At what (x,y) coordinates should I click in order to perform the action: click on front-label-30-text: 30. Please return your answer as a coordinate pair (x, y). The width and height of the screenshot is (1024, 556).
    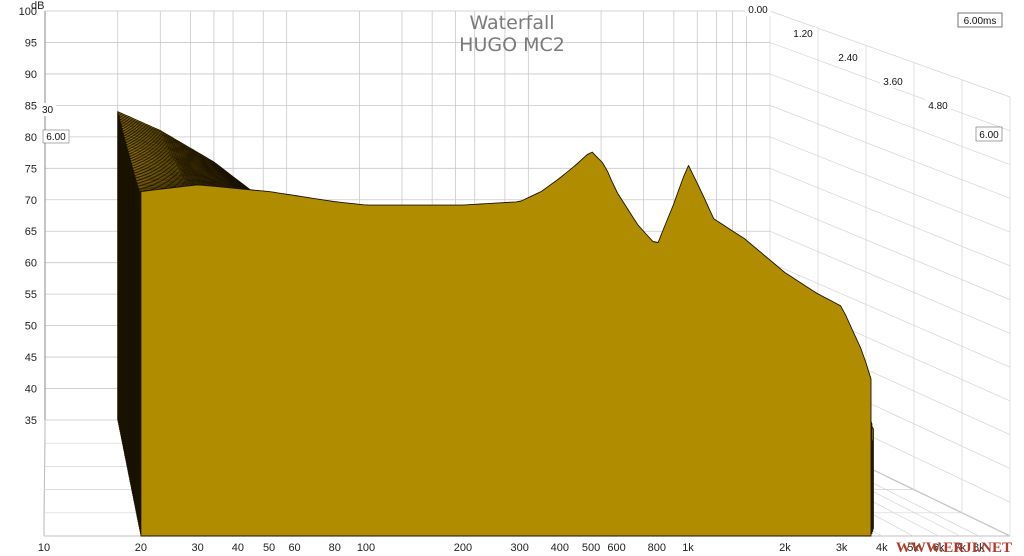
    Looking at the image, I should click on (48, 110).